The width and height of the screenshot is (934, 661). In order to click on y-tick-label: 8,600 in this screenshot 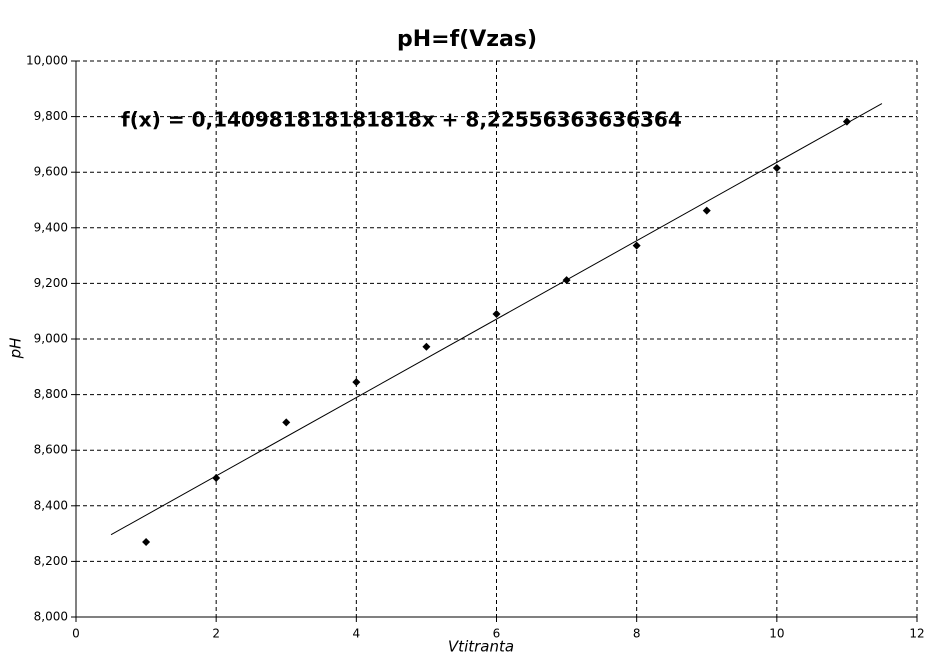, I will do `click(51, 450)`.